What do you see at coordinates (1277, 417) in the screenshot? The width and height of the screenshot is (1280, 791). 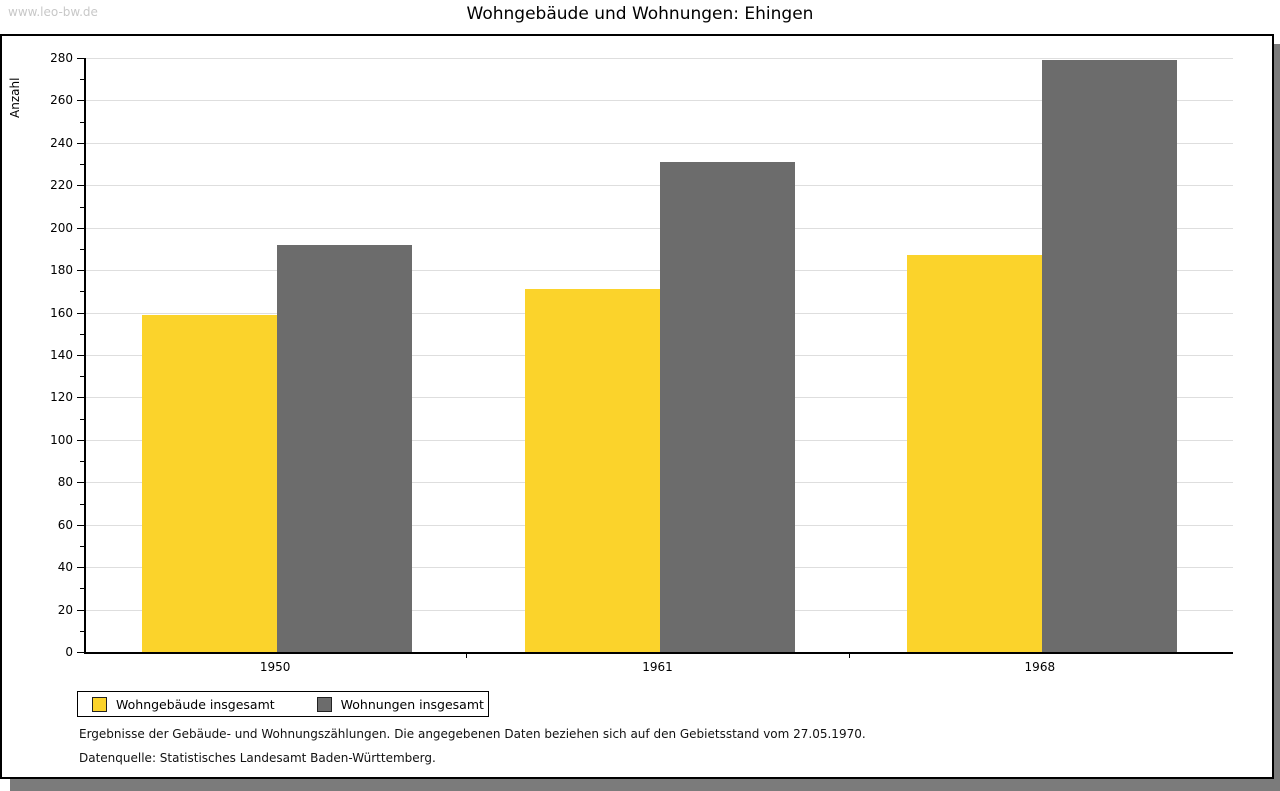 I see `panel-shadow-right` at bounding box center [1277, 417].